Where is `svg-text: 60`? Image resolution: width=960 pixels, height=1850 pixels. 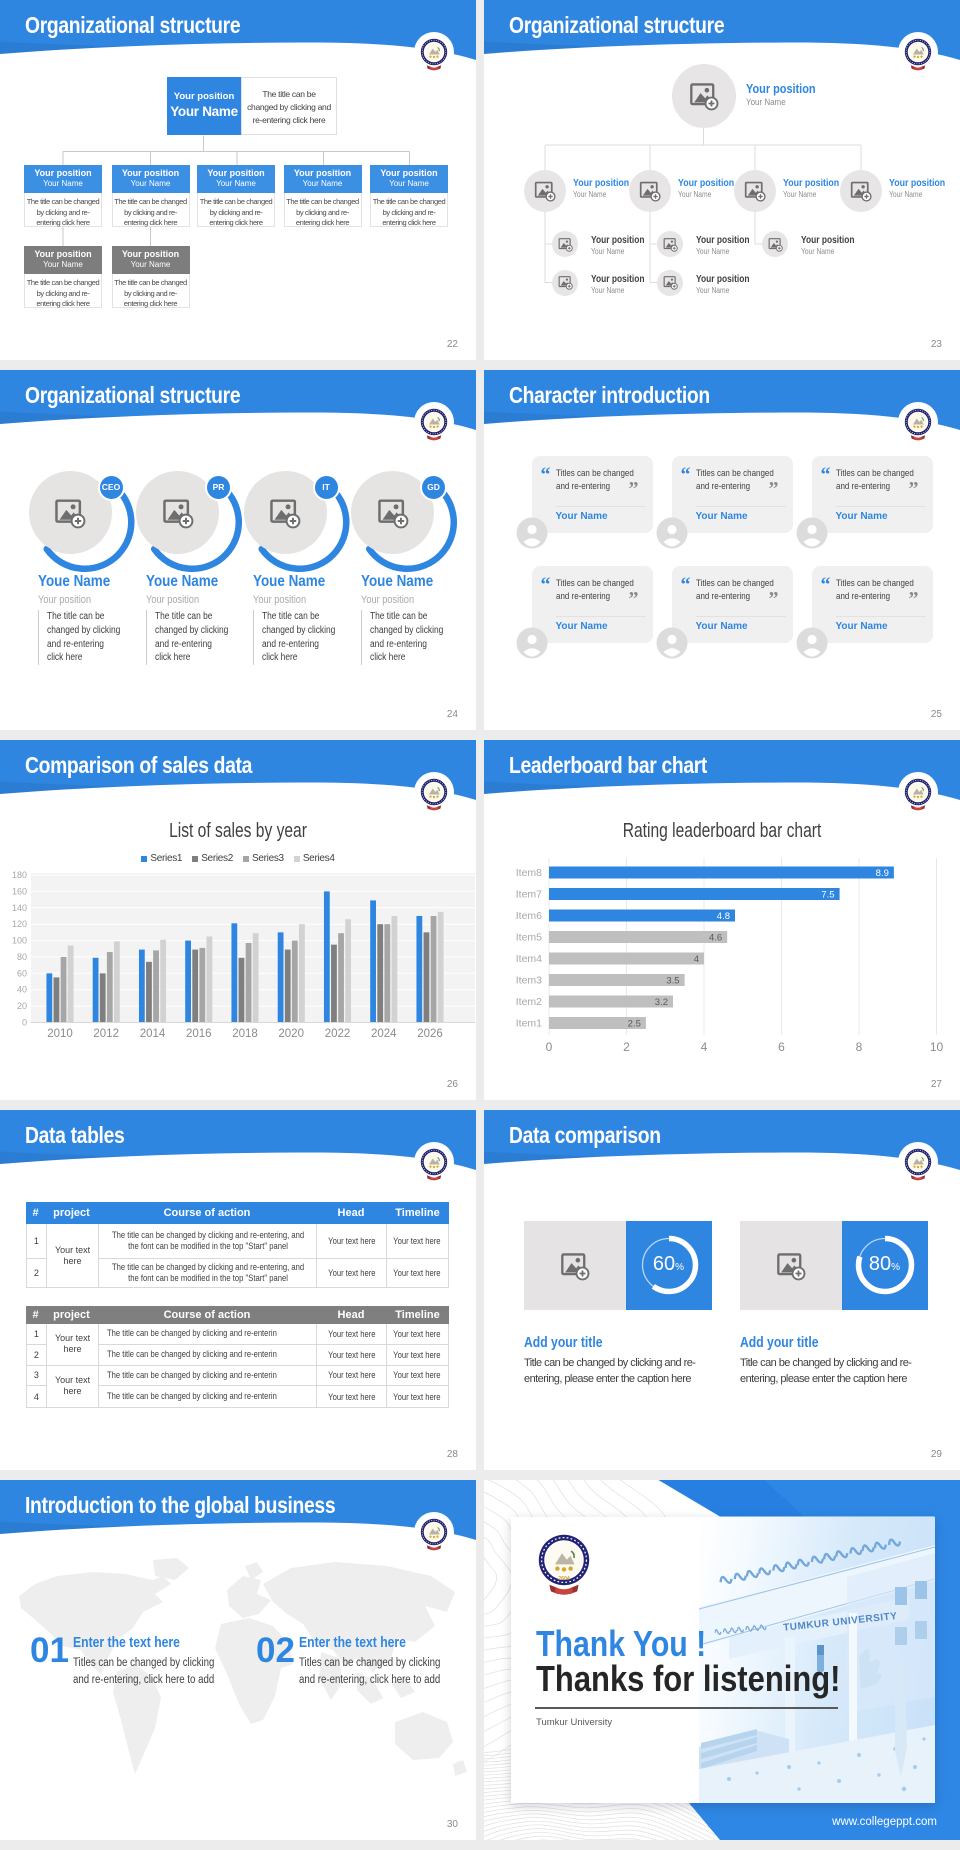
svg-text: 60 is located at coordinates (22, 973).